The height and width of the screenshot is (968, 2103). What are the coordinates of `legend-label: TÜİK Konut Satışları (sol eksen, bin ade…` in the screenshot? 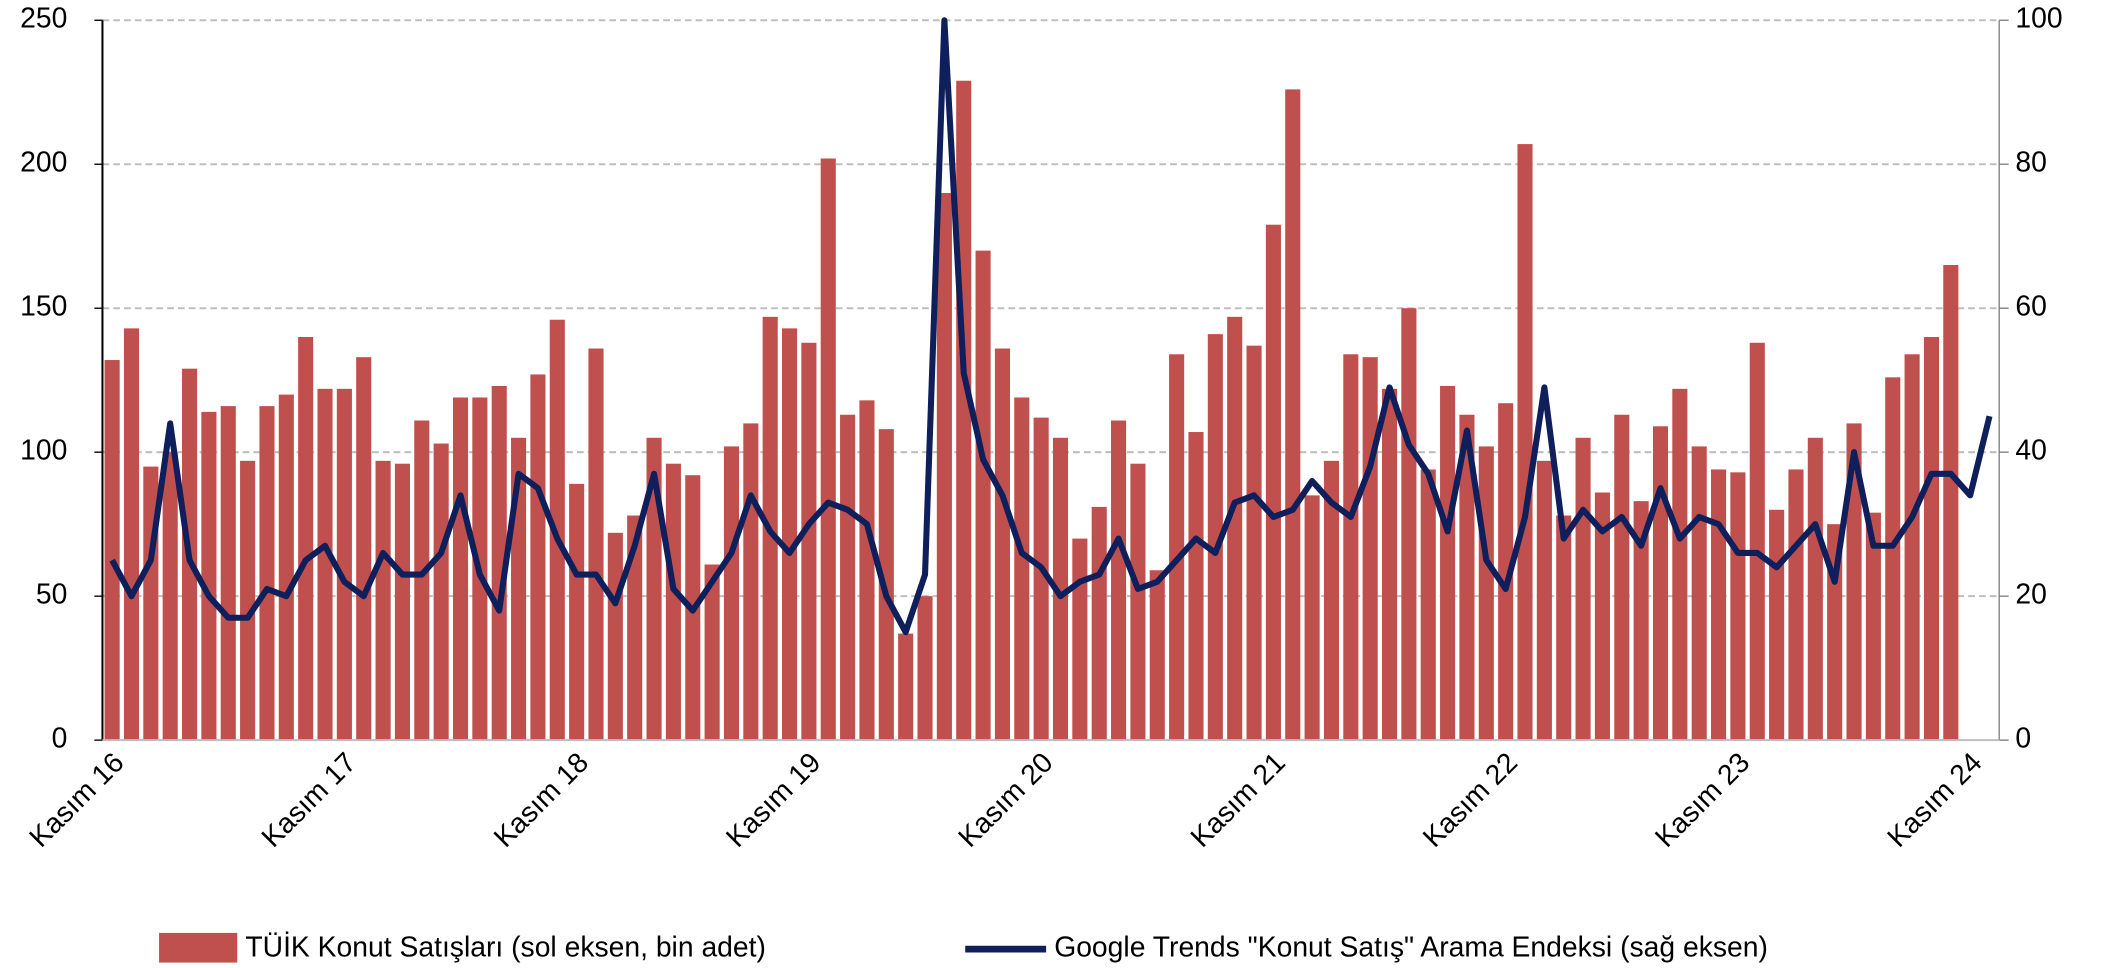 It's located at (505, 947).